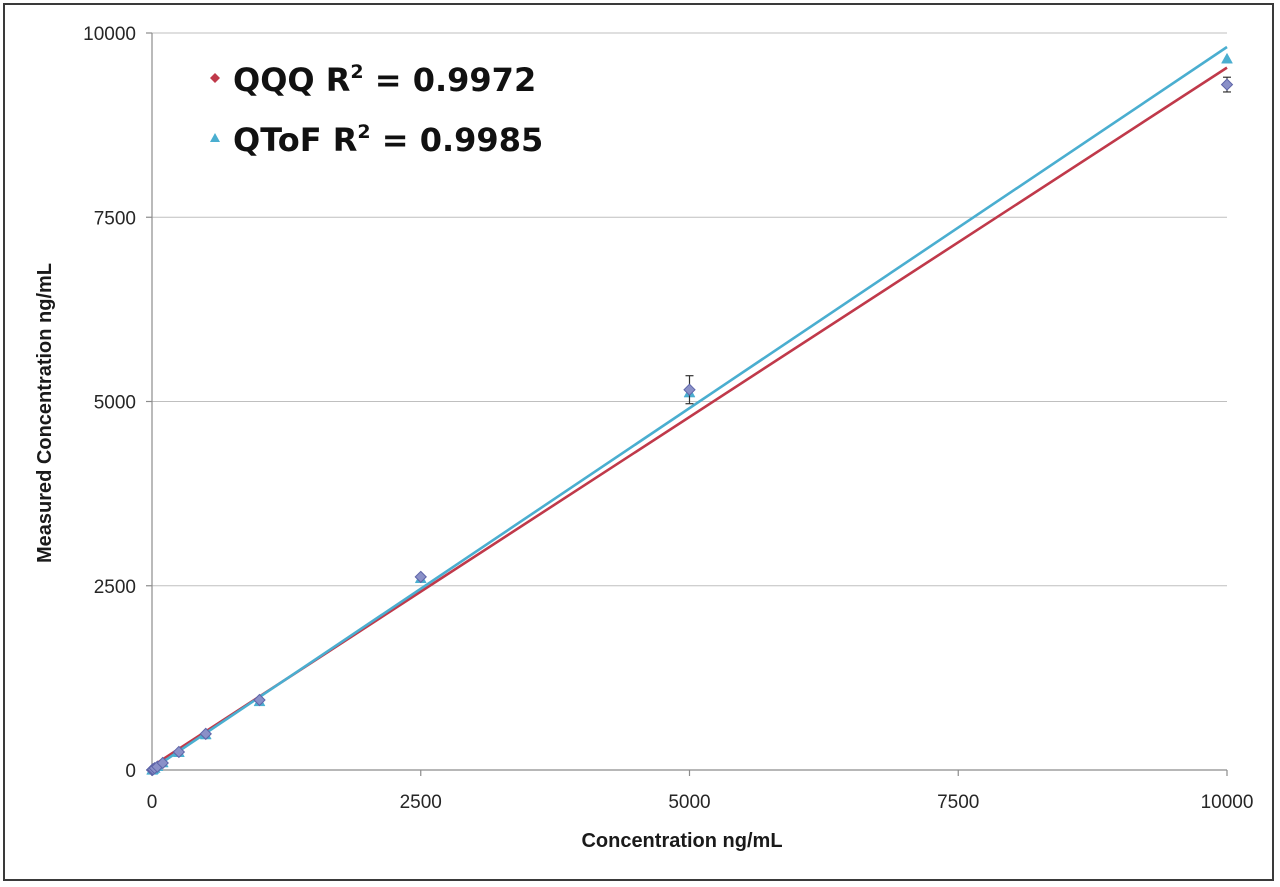 This screenshot has height=887, width=1280. I want to click on legend-label-qtof: QToF R2 = 0.9985, so click(388, 140).